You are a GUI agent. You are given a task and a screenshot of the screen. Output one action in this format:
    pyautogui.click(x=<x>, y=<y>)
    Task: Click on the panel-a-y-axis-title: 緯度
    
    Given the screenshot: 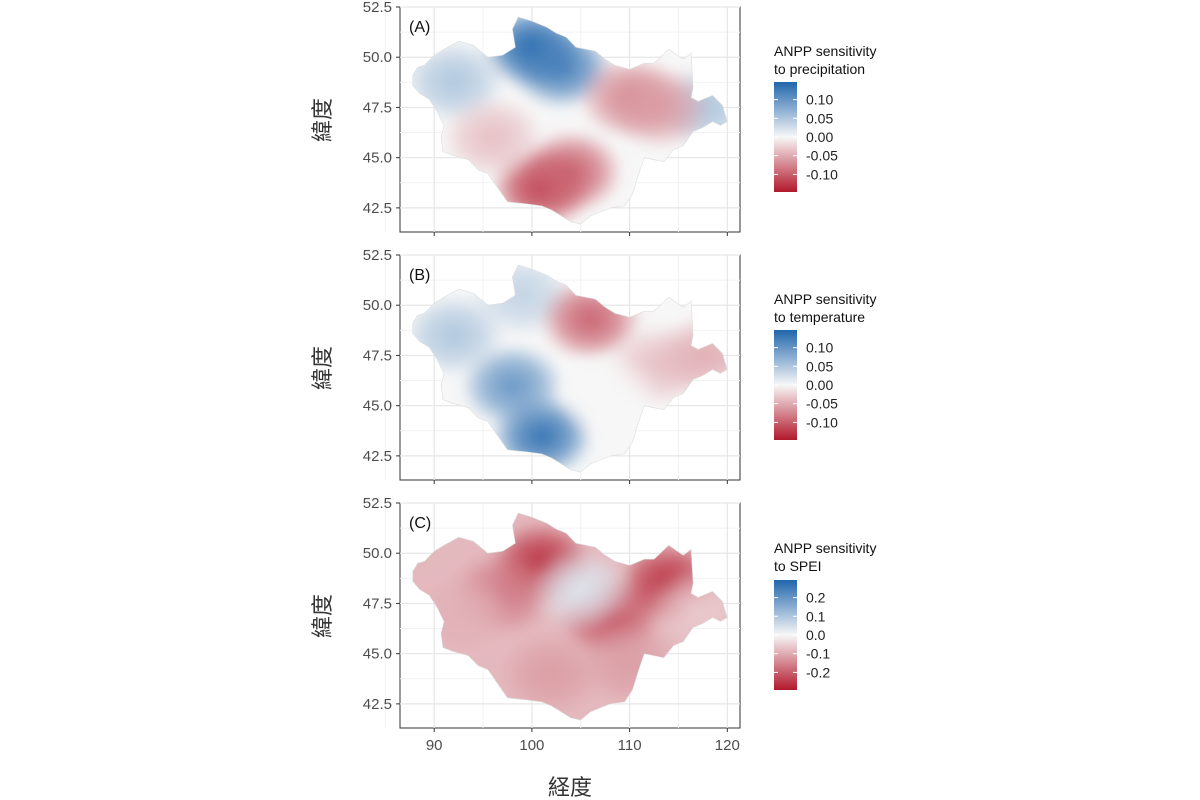 What is the action you would take?
    pyautogui.click(x=323, y=120)
    